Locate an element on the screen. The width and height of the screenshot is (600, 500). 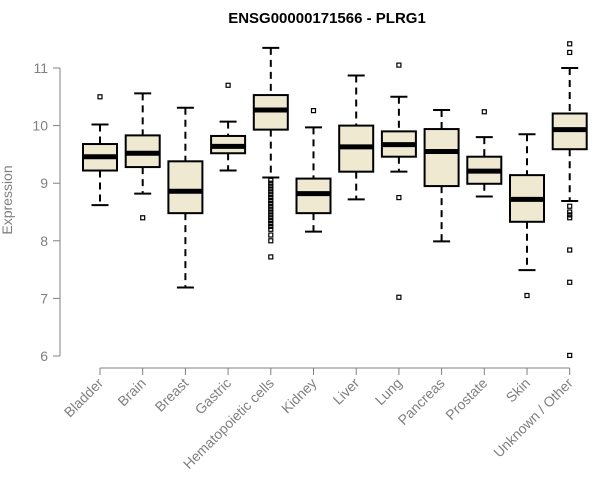
x-tick-label: Pancreas is located at coordinates (421, 401).